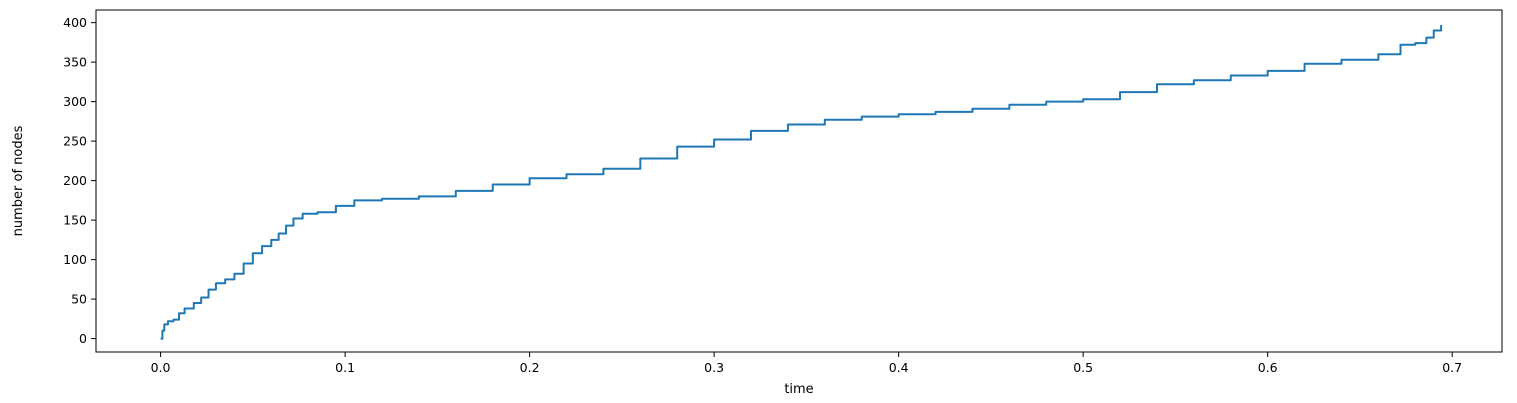  Describe the element at coordinates (530, 367) in the screenshot. I see `x-tick-label: 0.2` at that location.